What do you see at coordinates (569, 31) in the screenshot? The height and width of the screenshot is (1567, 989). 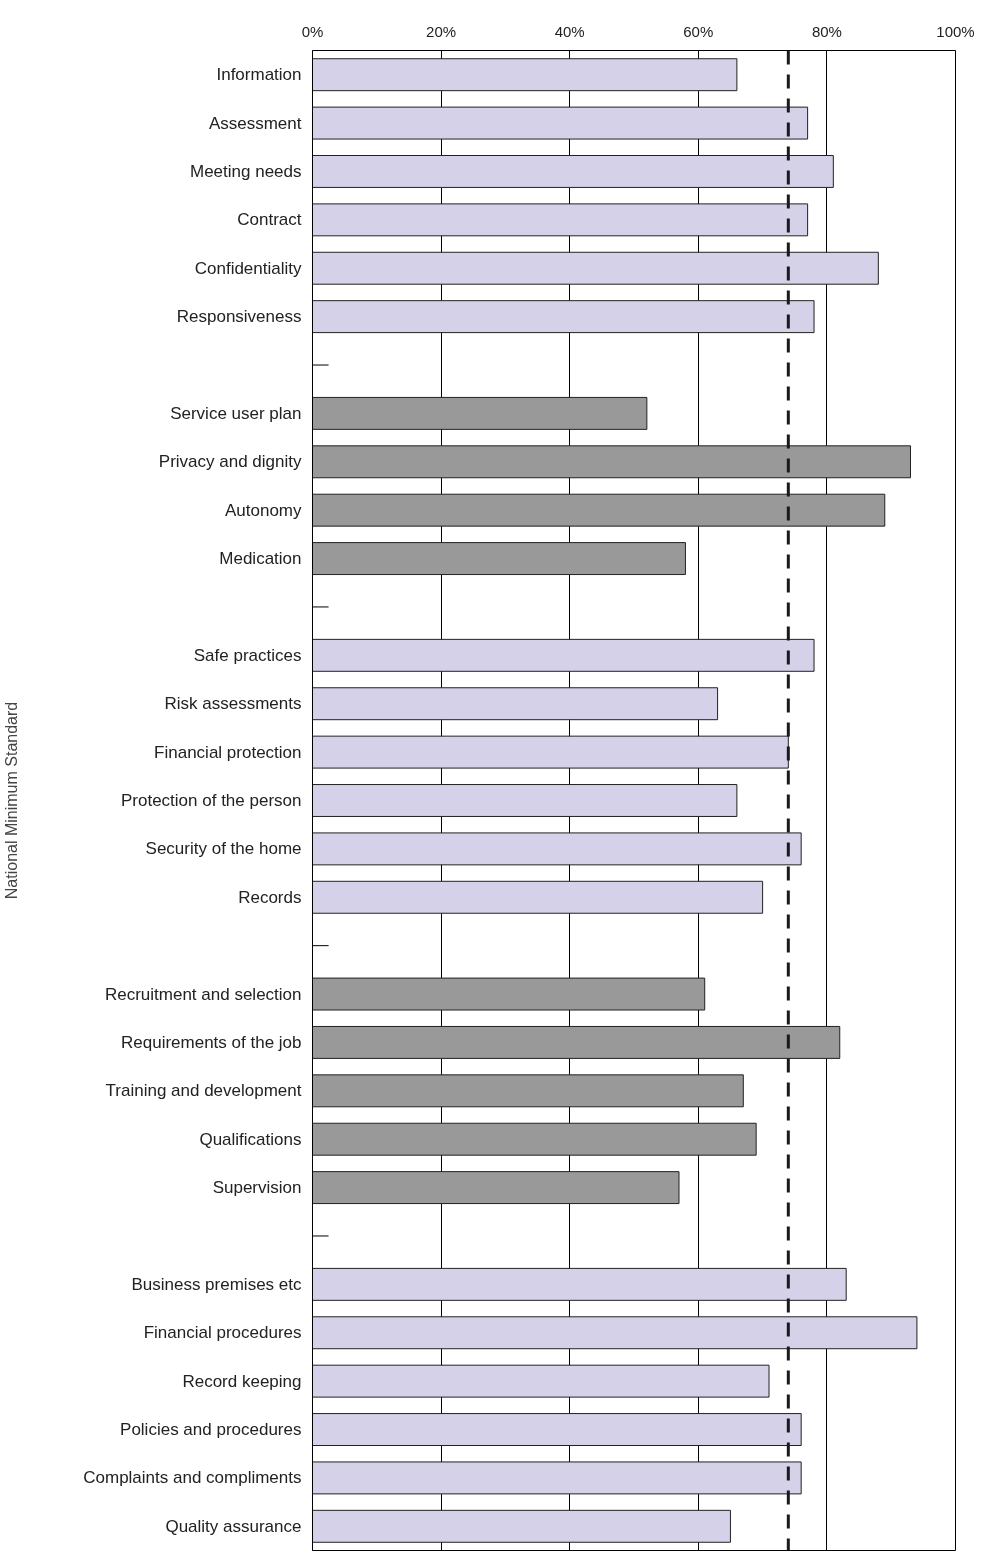 I see `x-tick-label: 40%` at bounding box center [569, 31].